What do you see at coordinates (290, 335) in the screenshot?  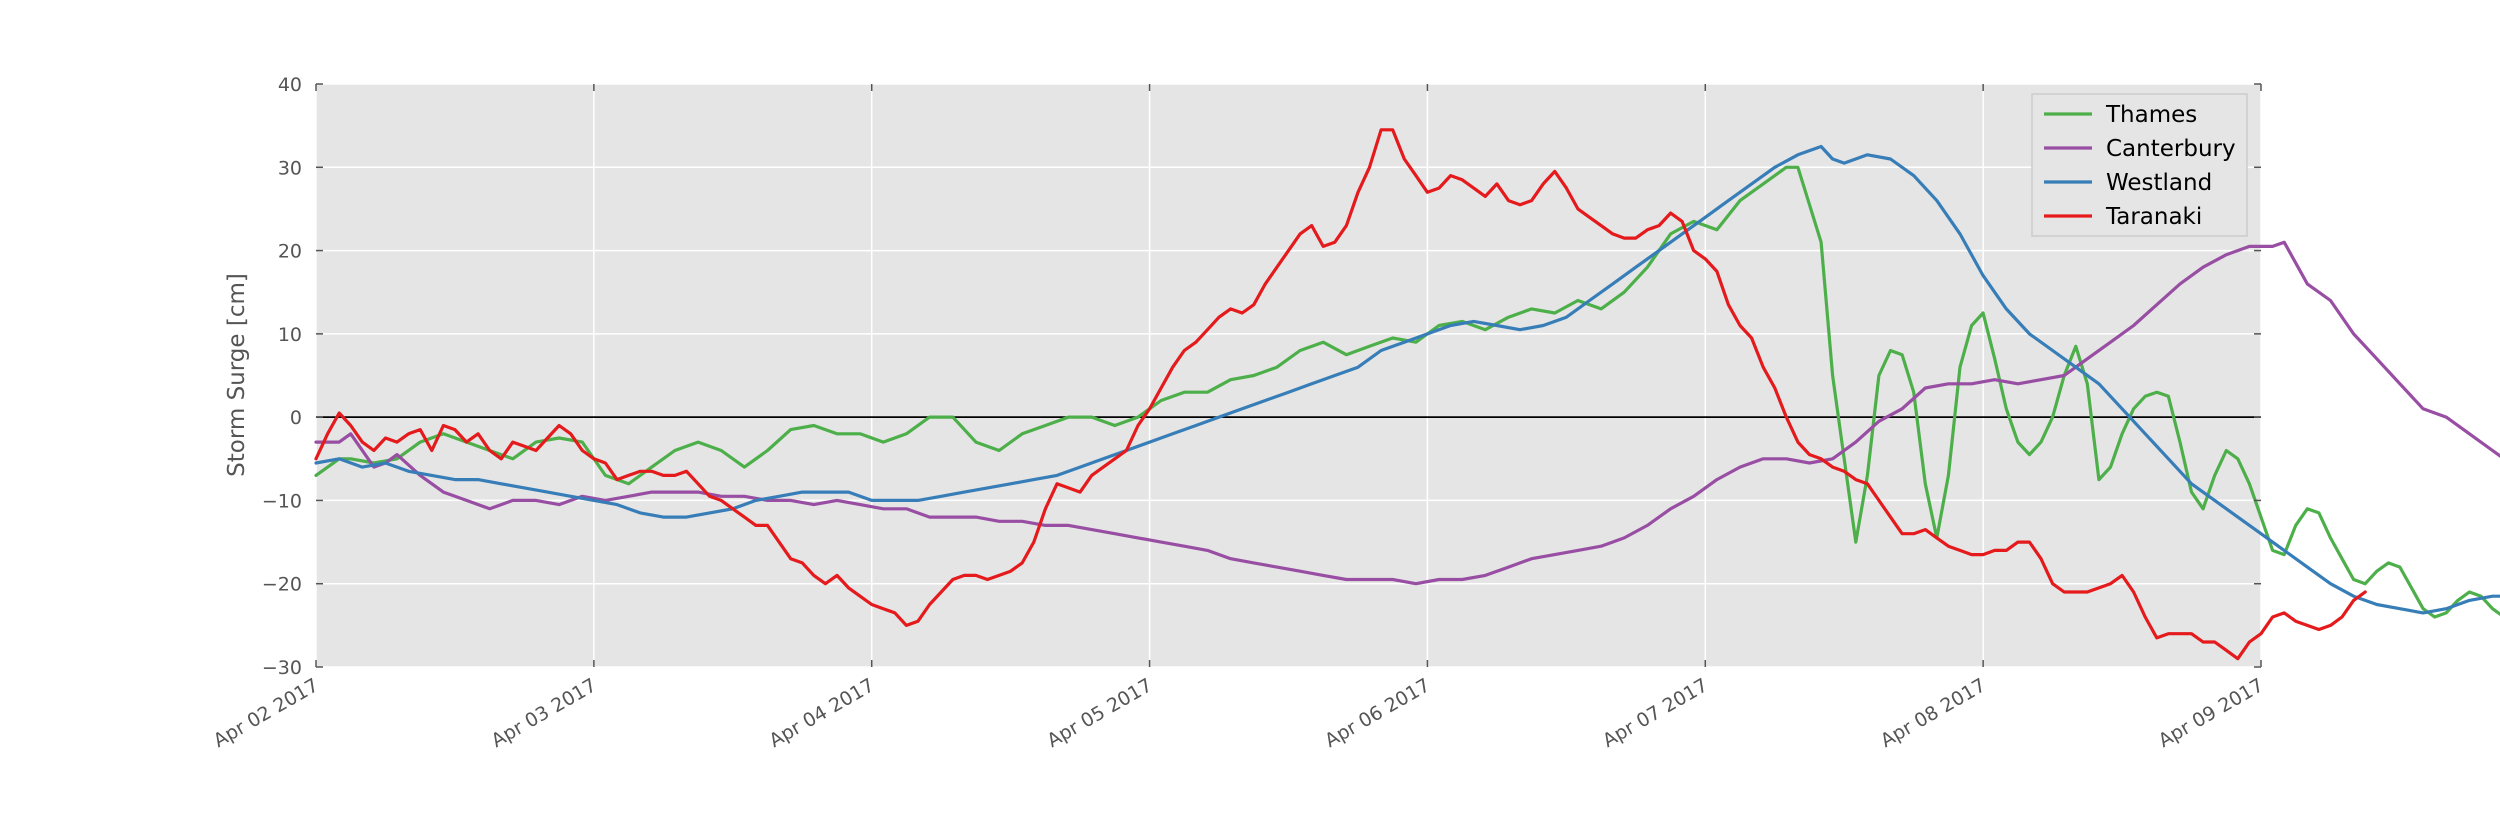 I see `y-tick-label: 10` at bounding box center [290, 335].